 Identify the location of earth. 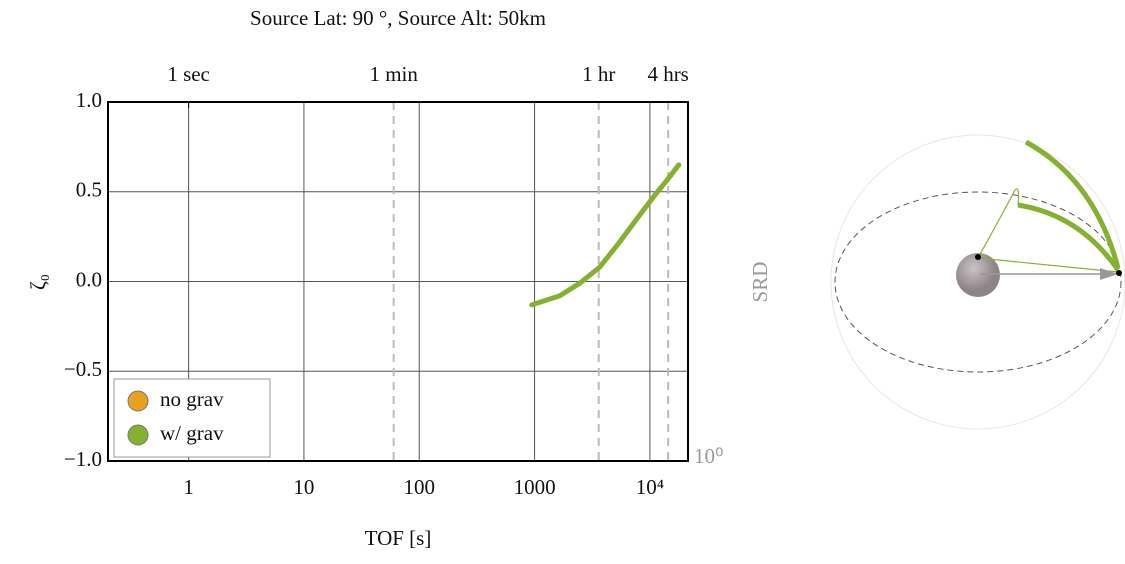
(978, 275).